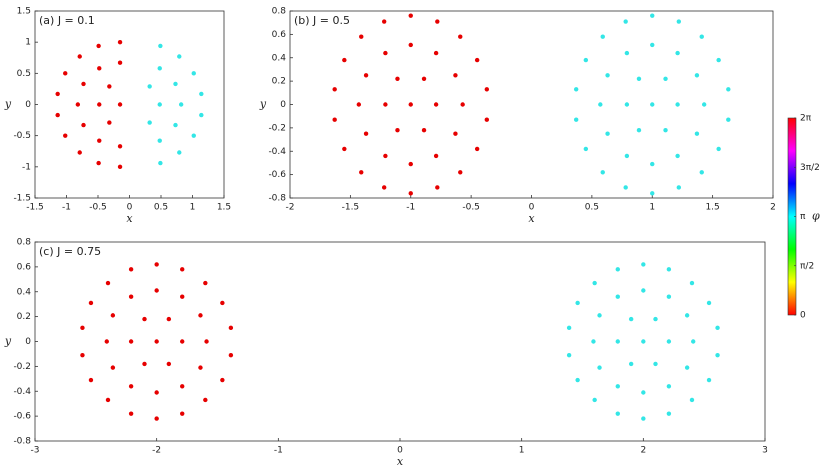  What do you see at coordinates (810, 168) in the screenshot?
I see `colorbar-tick-label: 3π/2` at bounding box center [810, 168].